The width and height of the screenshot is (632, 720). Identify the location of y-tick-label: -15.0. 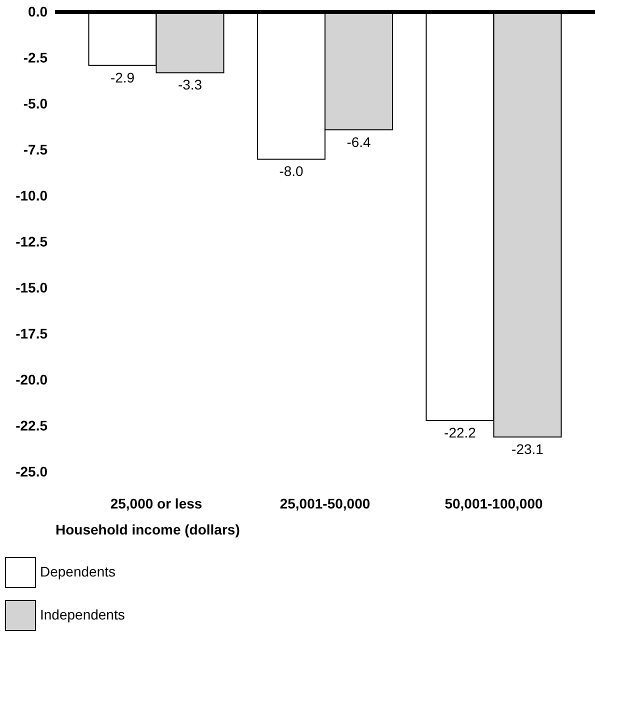
(32, 288).